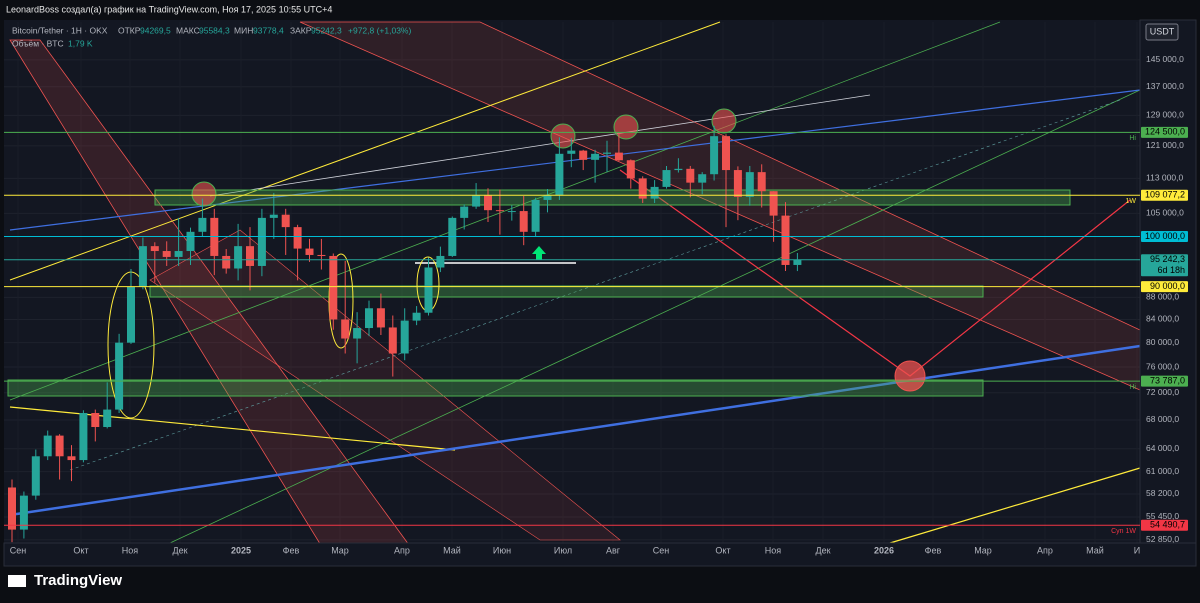 This screenshot has height=603, width=1200. I want to click on x-tick-label: Мар, so click(983, 550).